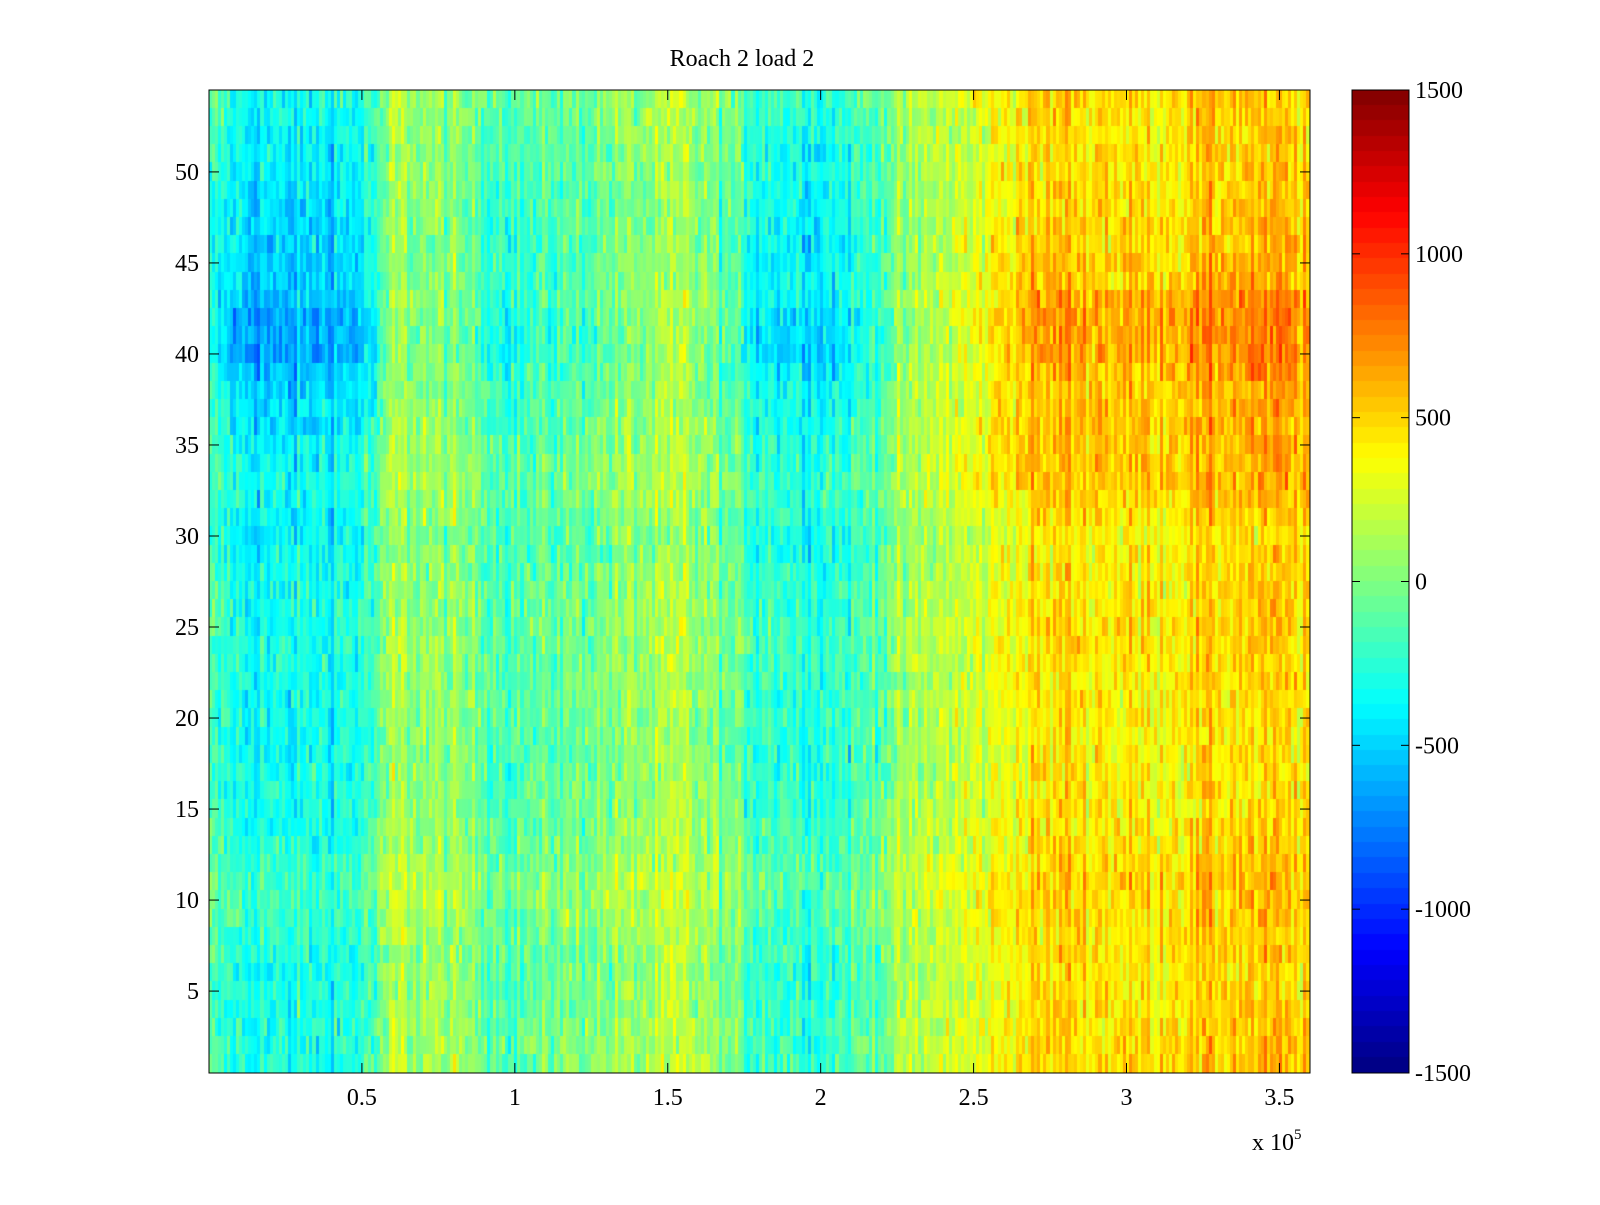  What do you see at coordinates (1298, 1135) in the screenshot?
I see `x-exponent-power: 5` at bounding box center [1298, 1135].